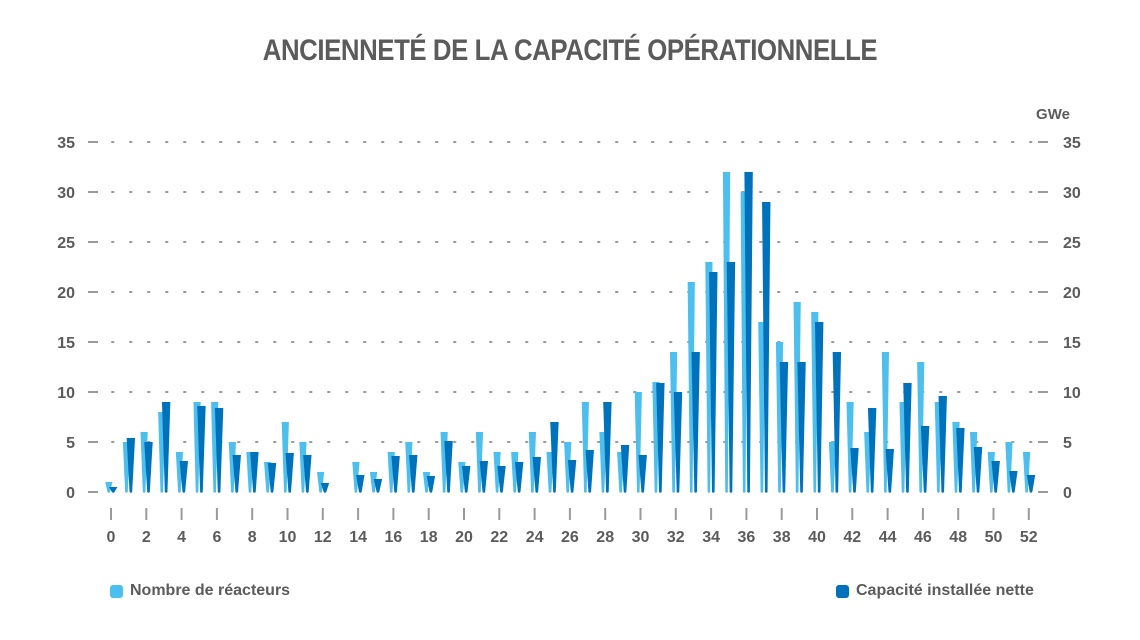  What do you see at coordinates (888, 537) in the screenshot?
I see `x-tick-44: 44` at bounding box center [888, 537].